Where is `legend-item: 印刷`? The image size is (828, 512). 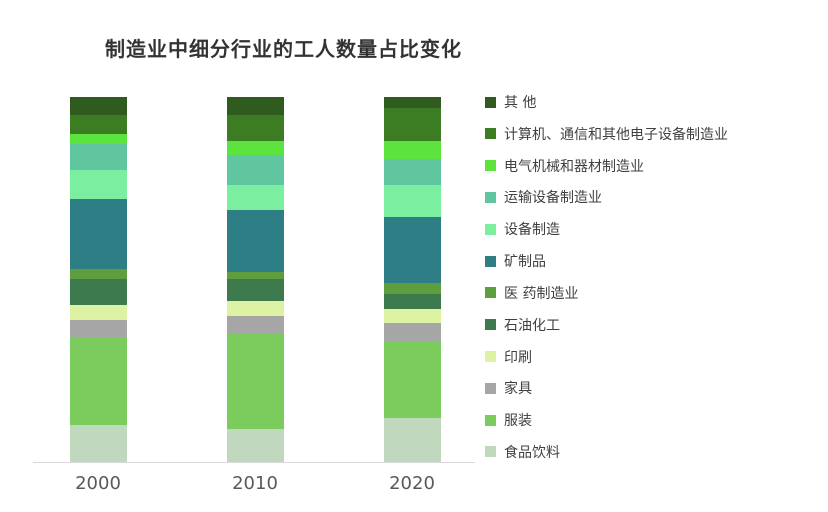
legend-item: 印刷 is located at coordinates (655, 357).